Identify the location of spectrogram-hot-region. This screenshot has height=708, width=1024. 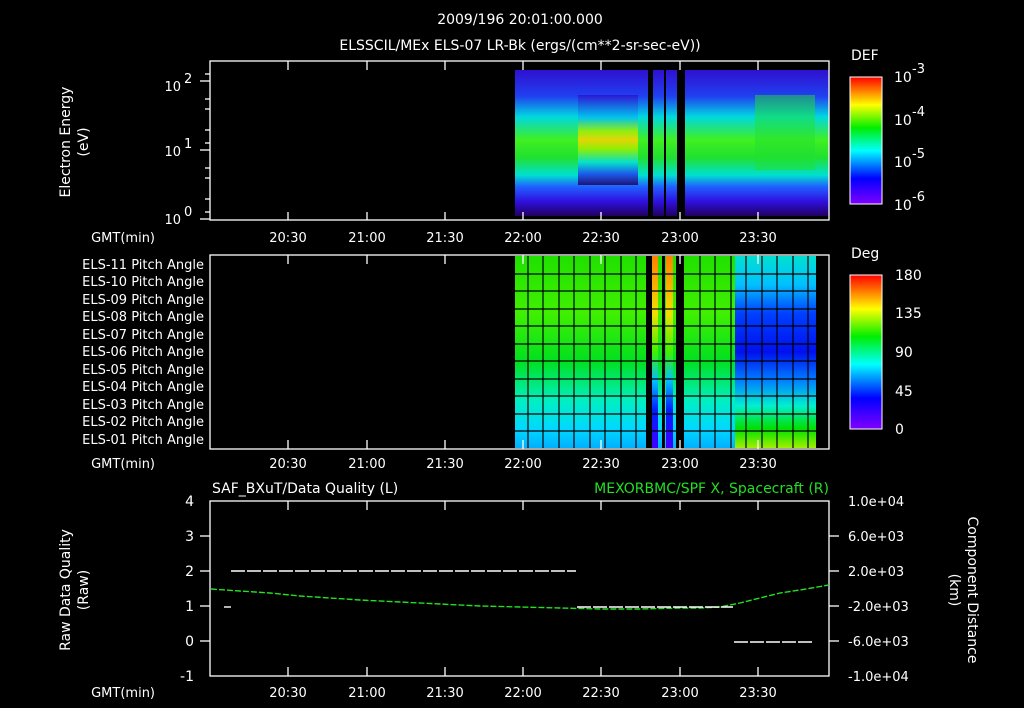
(608, 140).